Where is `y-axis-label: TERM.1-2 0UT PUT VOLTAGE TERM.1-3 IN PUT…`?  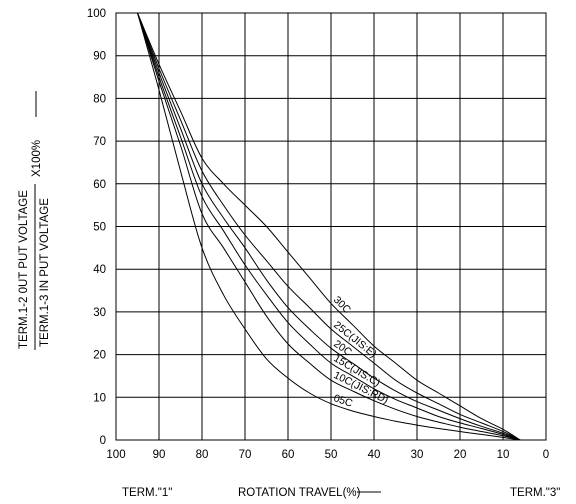
y-axis-label: TERM.1-2 0UT PUT VOLTAGE TERM.1-3 IN PUT… is located at coordinates (34, 220).